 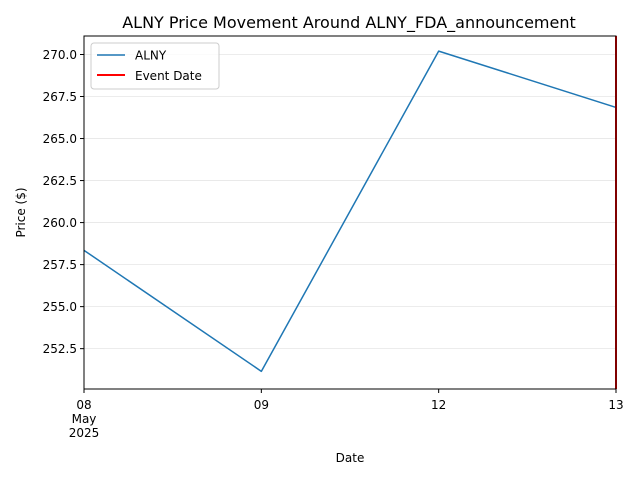 I want to click on y-tick-label: 252.5, so click(x=60, y=349).